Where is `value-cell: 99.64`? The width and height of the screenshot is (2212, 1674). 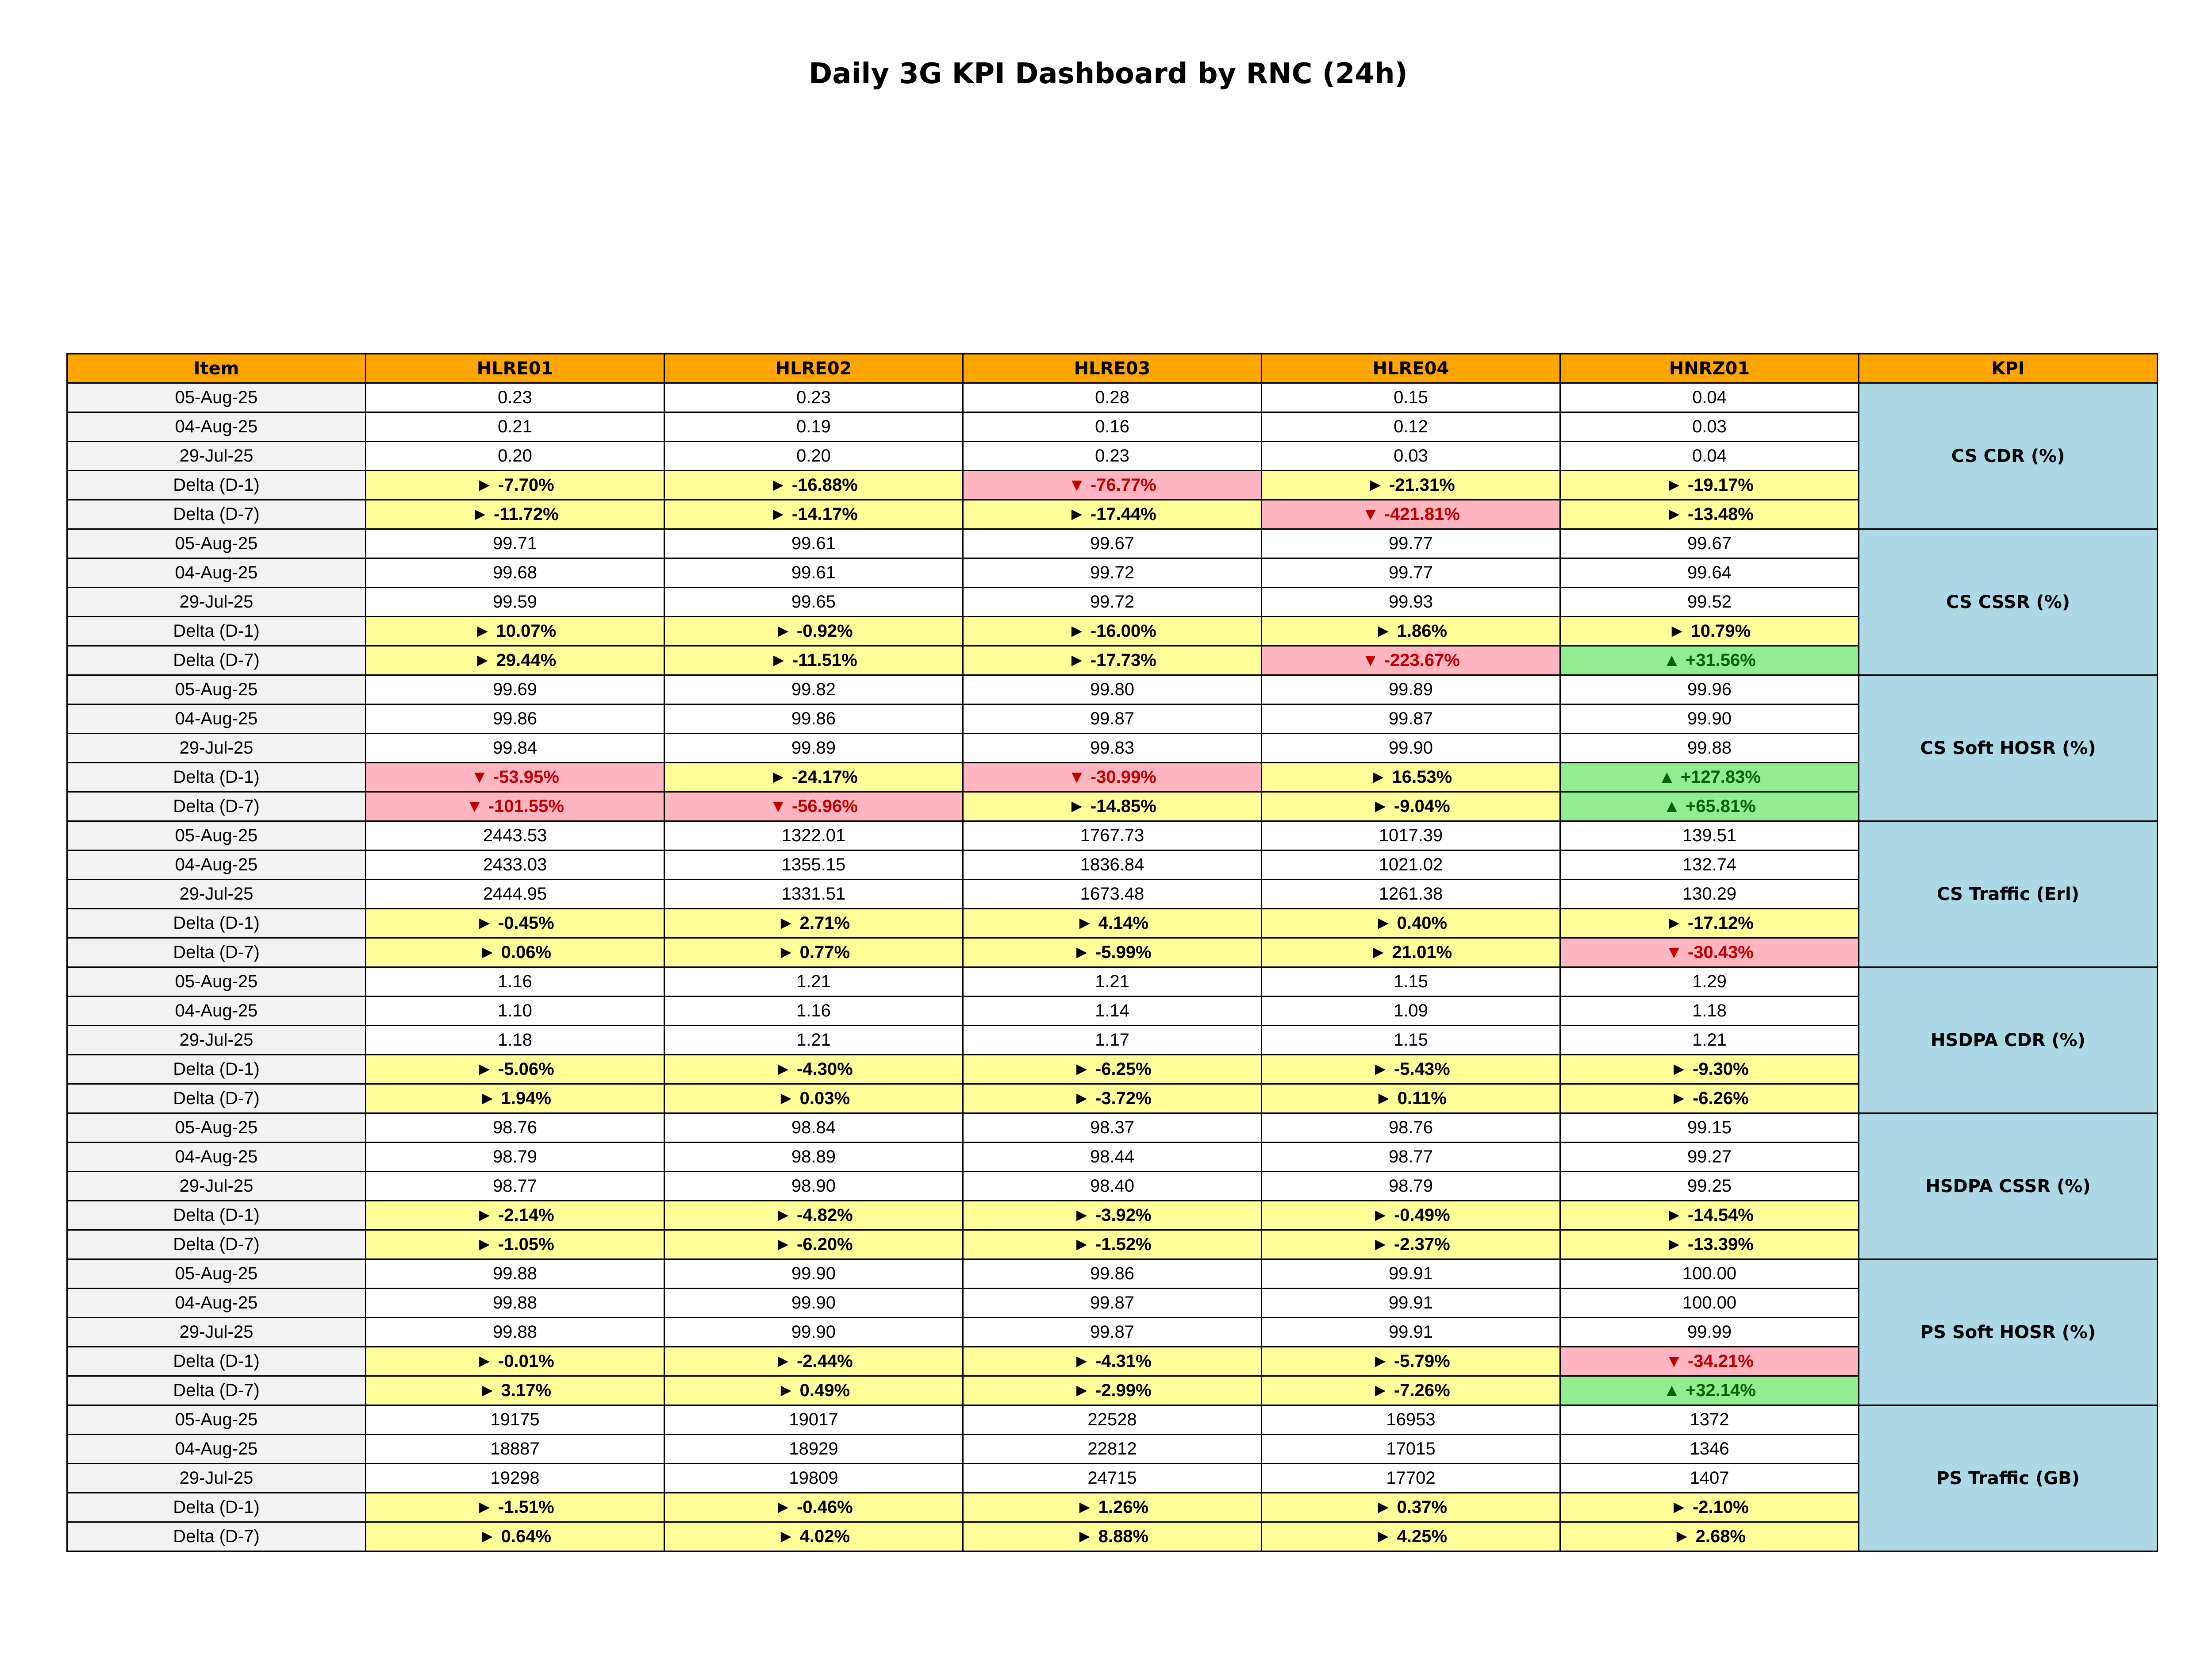
value-cell: 99.64 is located at coordinates (1709, 573).